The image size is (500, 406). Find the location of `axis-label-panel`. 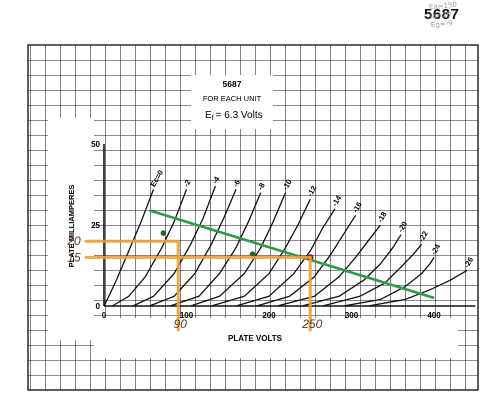

axis-label-panel is located at coordinates (71, 229).